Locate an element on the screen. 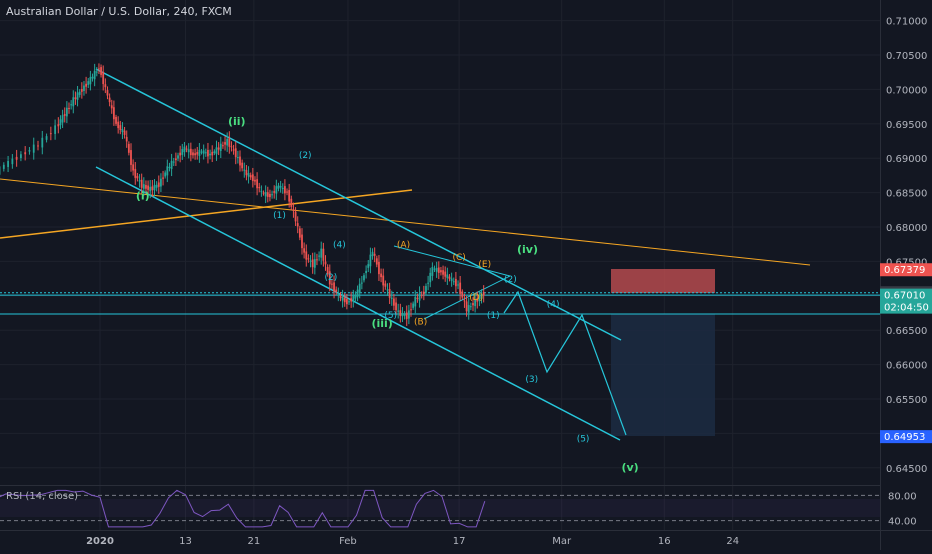 The image size is (932, 554). wave-label: (1) is located at coordinates (279, 216).